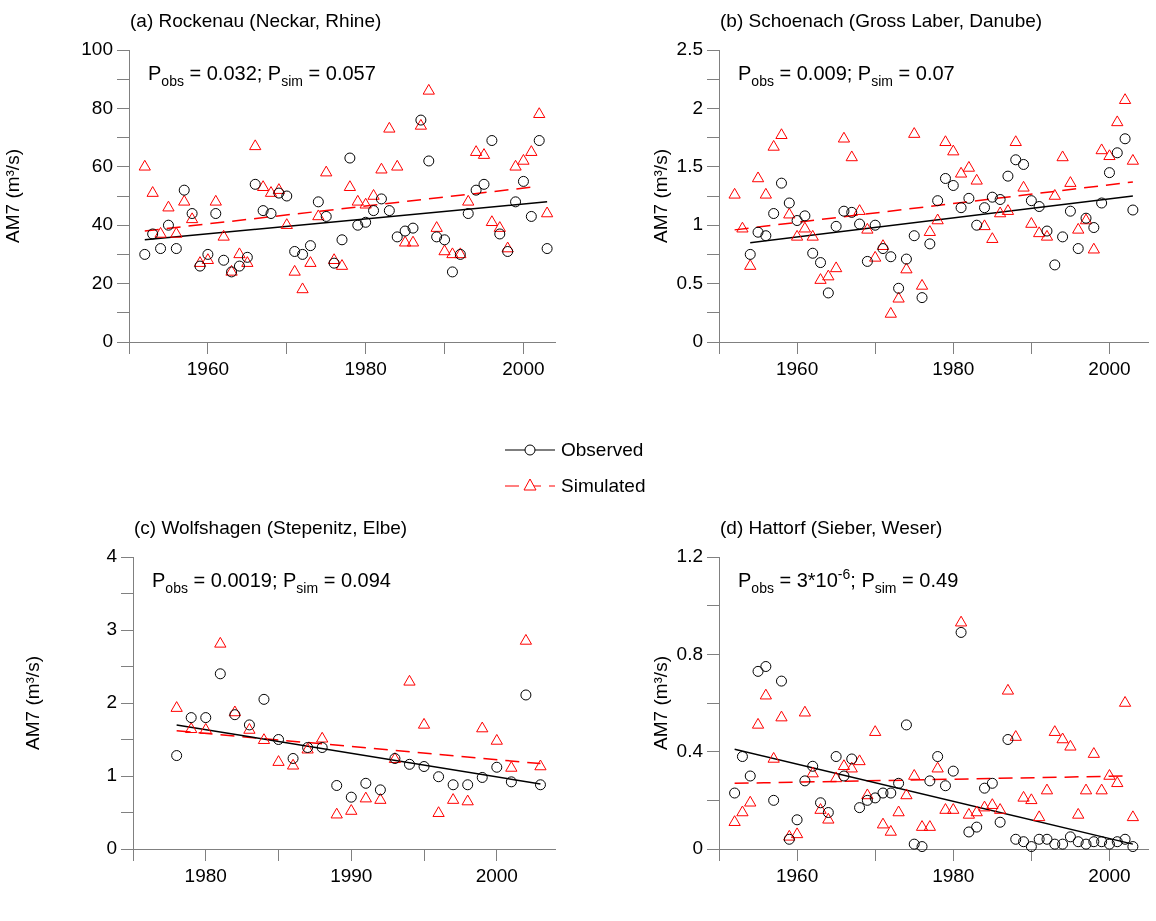  Describe the element at coordinates (111, 775) in the screenshot. I see `y-tick-label: 1` at that location.